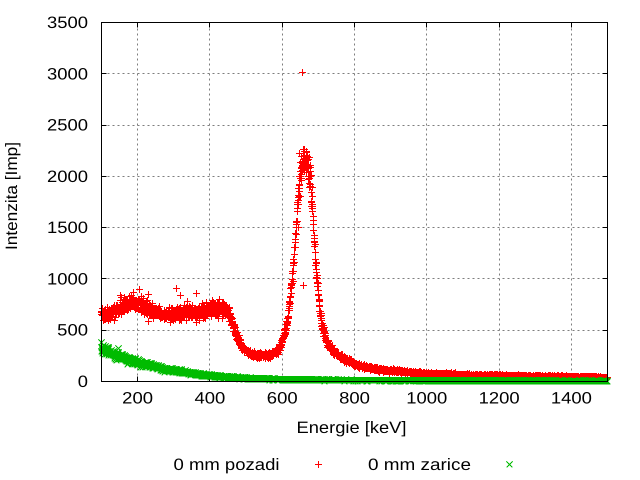 The width and height of the screenshot is (640, 480). Describe the element at coordinates (210, 399) in the screenshot. I see `svg-text: 400` at that location.